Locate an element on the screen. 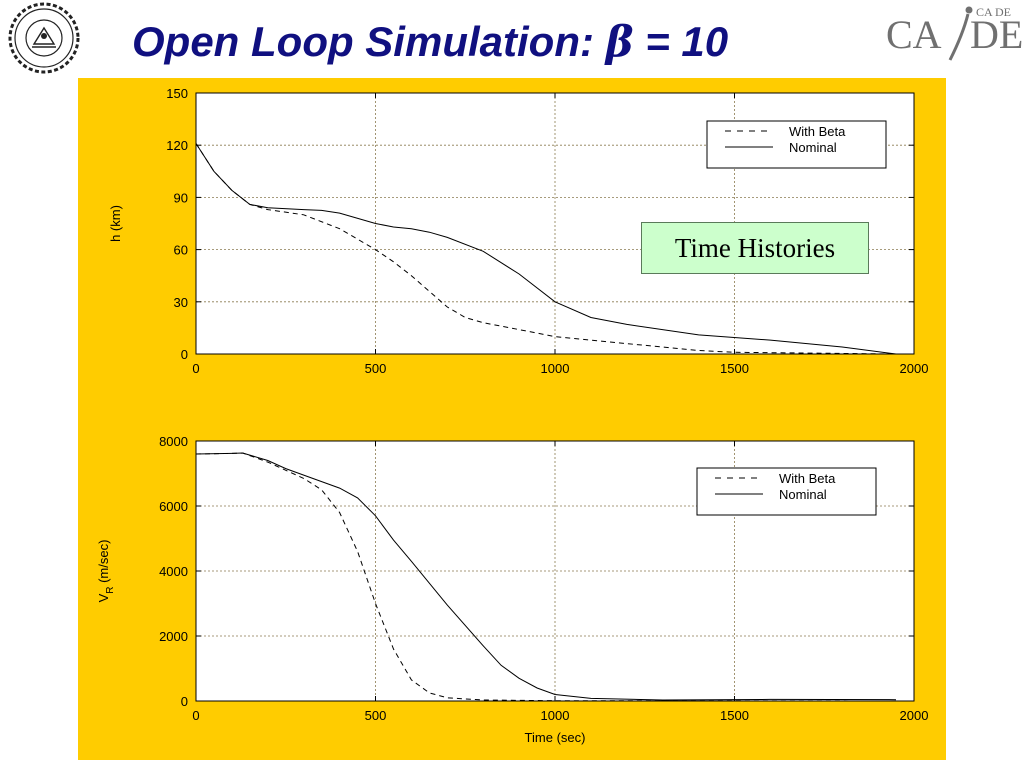 Image resolution: width=1024 pixels, height=768 pixels. cade-logo: CA DE CA DE is located at coordinates (954, 33).